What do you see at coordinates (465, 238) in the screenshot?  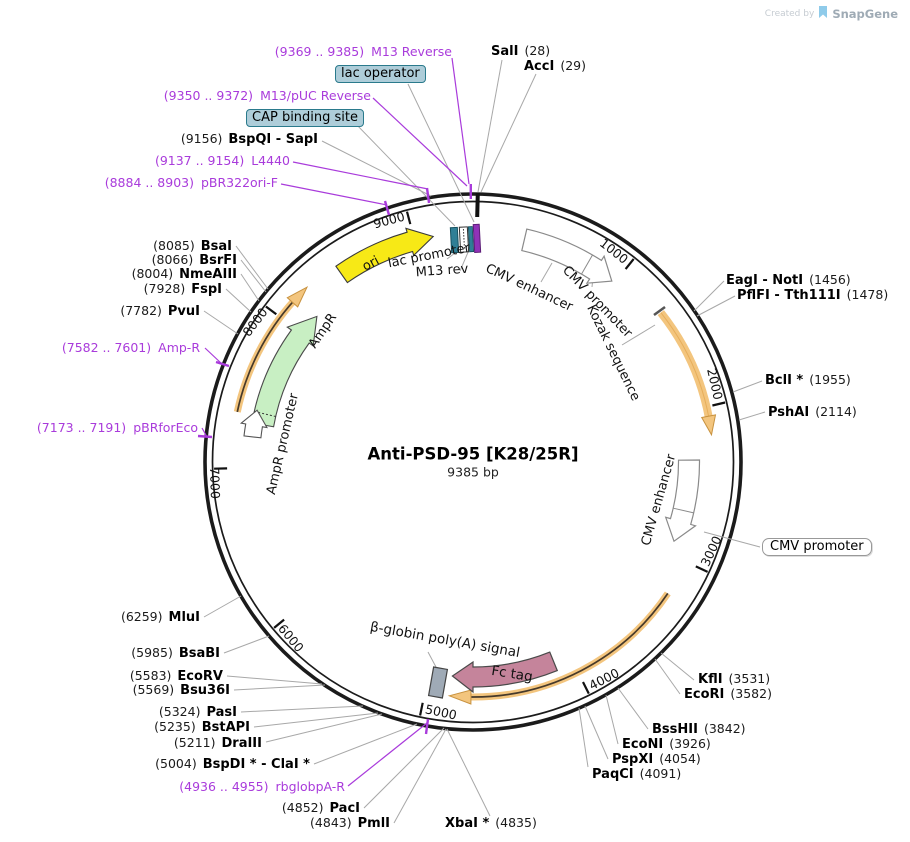 I see `misc-feature-bars` at bounding box center [465, 238].